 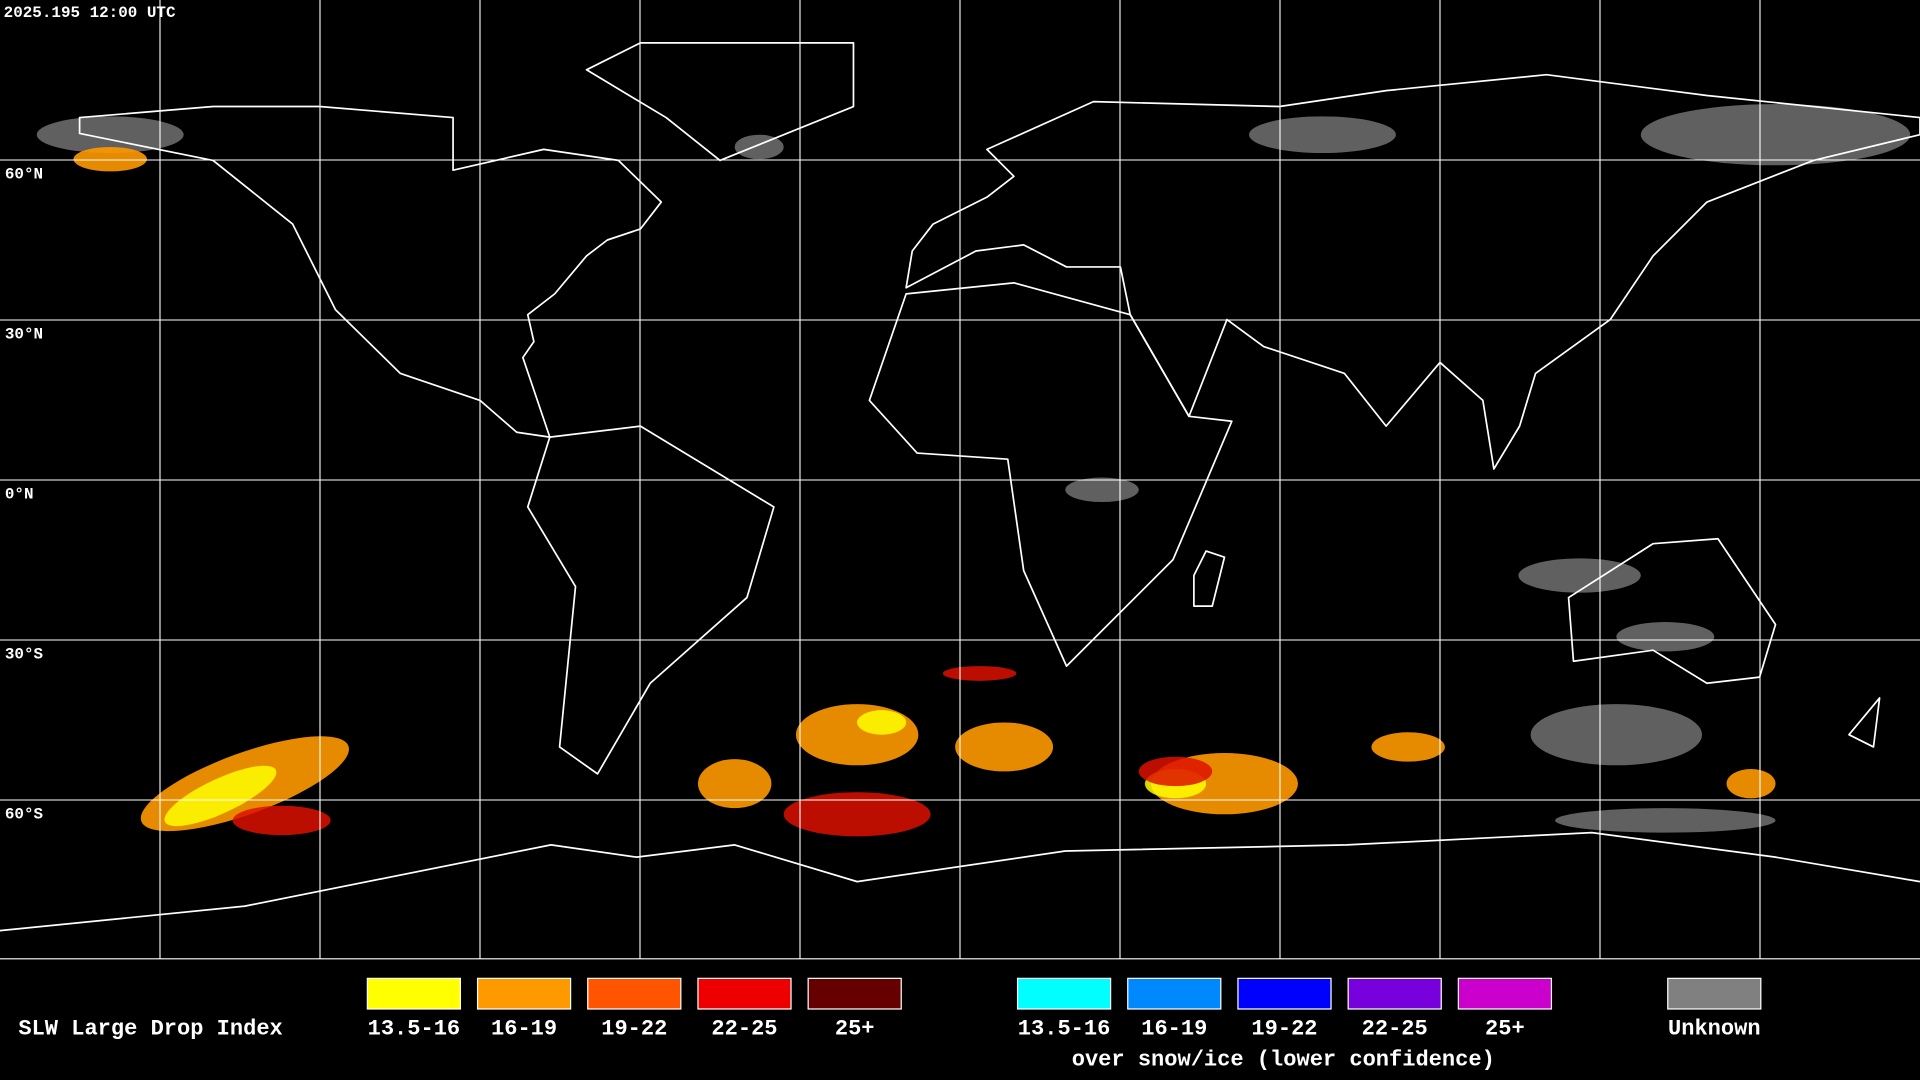 I want to click on snow-ice-caption: over snow/ice (lower confidence), so click(x=1283, y=1059).